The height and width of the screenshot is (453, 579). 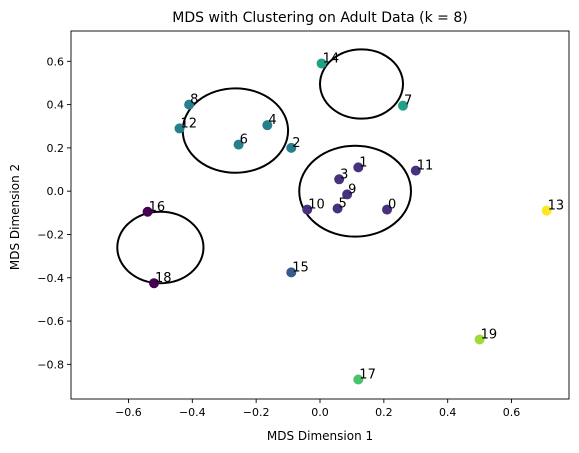 I want to click on point-label-11: 11, so click(x=425, y=166).